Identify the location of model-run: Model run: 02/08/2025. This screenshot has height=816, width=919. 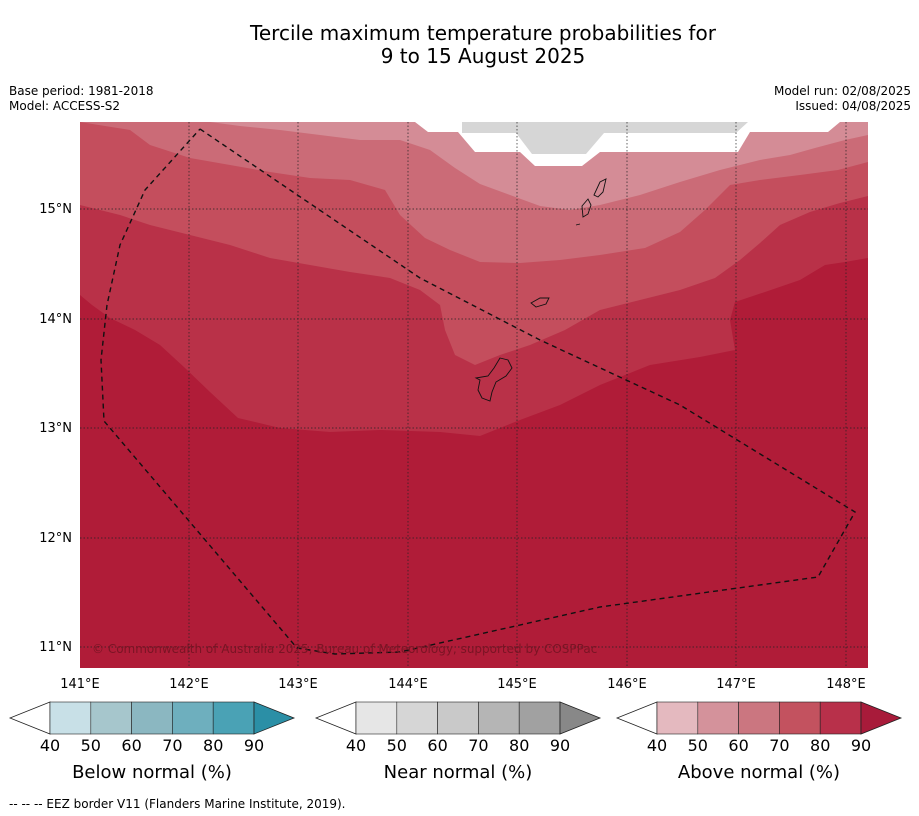
(842, 91).